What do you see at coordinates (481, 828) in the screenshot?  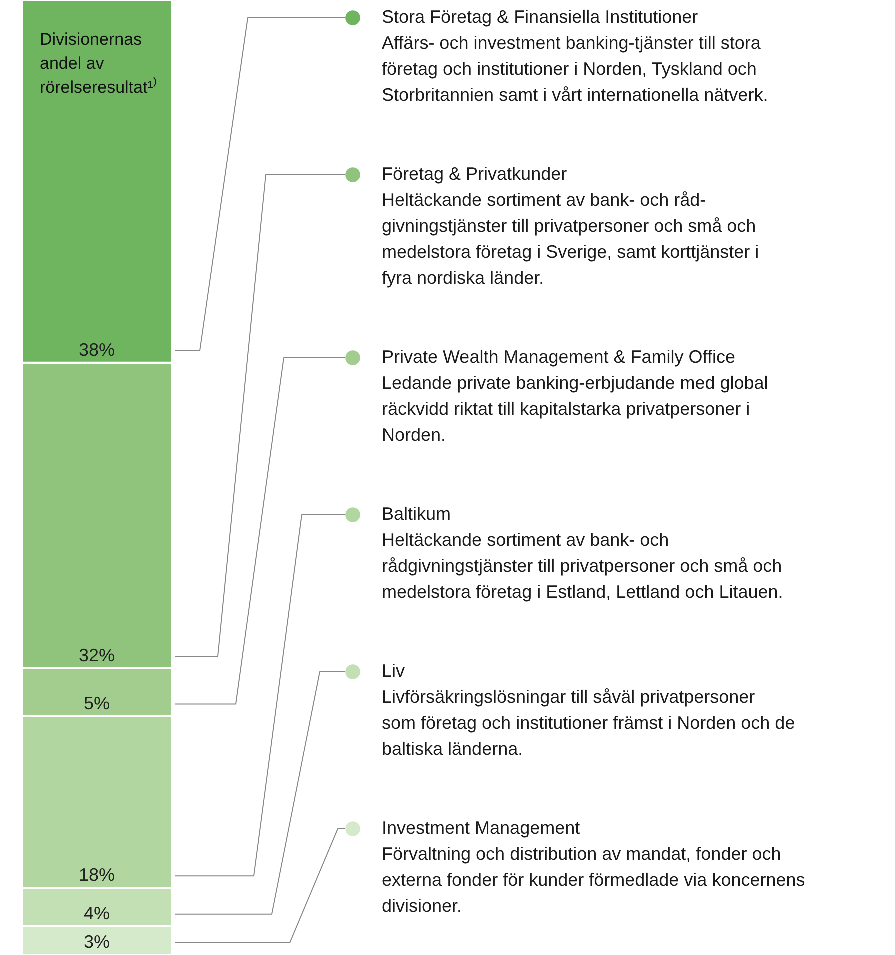 I see `legend-label: Investment Management` at bounding box center [481, 828].